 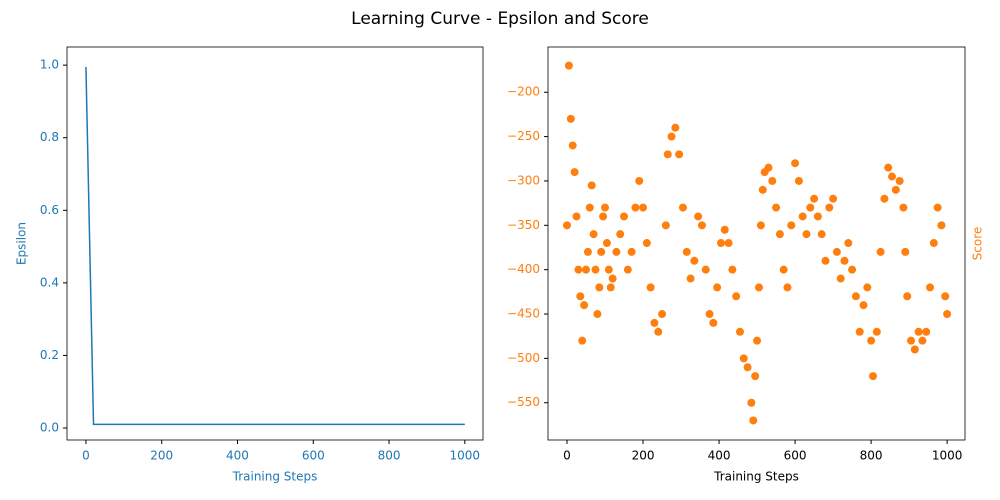 I want to click on y-tick-label: 1.0, so click(x=49, y=65).